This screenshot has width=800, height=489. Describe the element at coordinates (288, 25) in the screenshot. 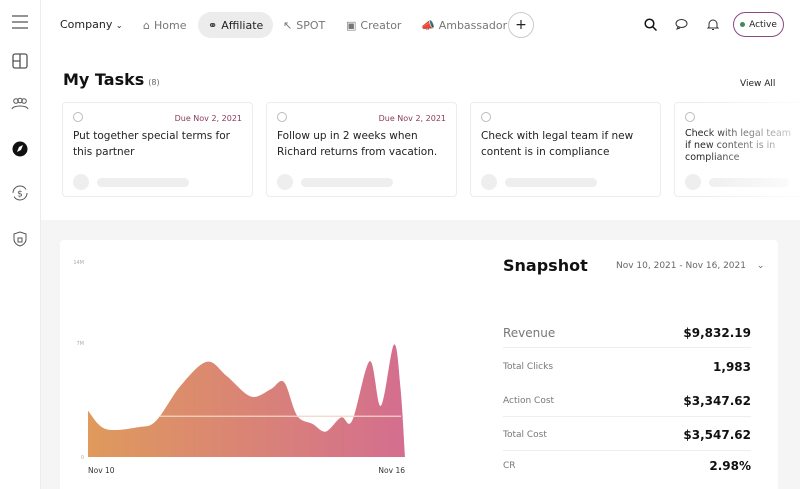

I see `cursor-icon: ↖` at that location.